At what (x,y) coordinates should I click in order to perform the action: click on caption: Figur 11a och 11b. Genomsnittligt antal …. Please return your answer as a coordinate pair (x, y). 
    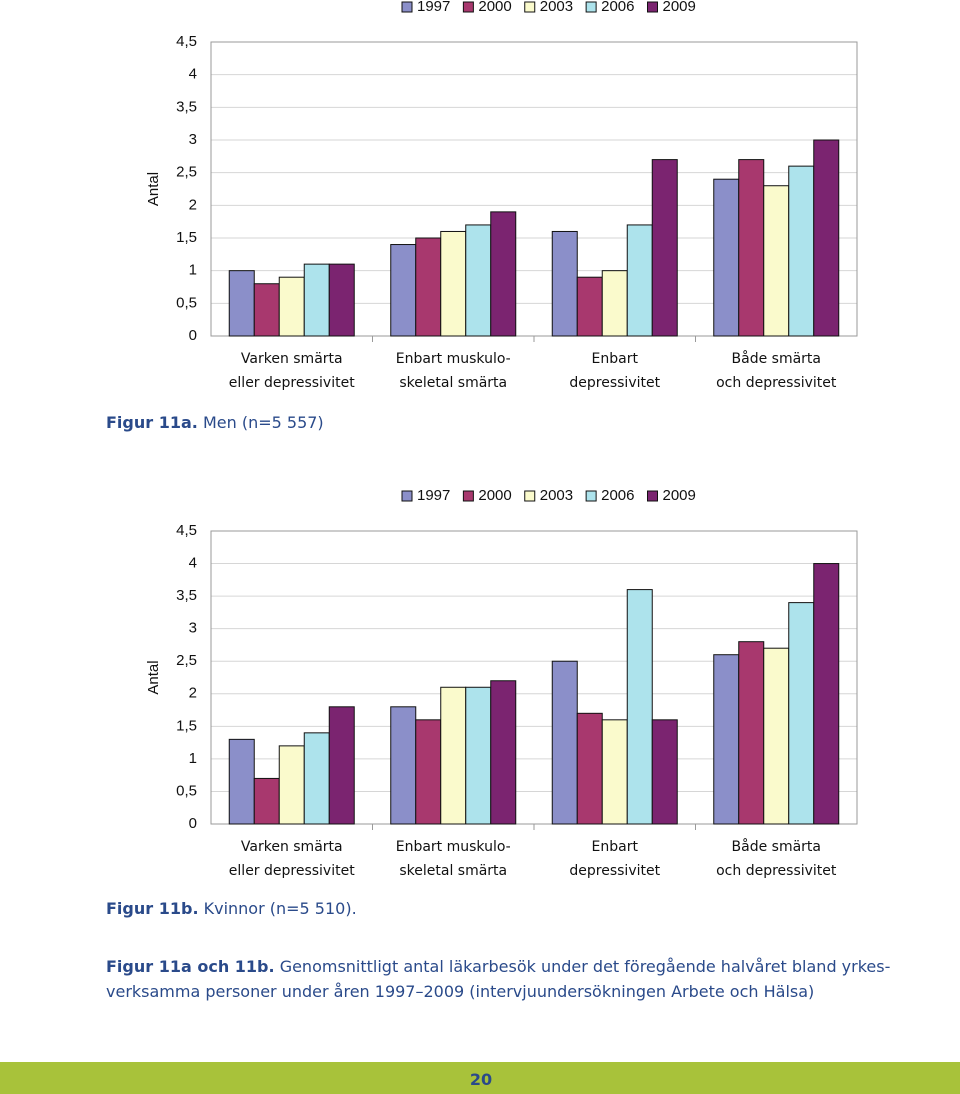
    Looking at the image, I should click on (498, 966).